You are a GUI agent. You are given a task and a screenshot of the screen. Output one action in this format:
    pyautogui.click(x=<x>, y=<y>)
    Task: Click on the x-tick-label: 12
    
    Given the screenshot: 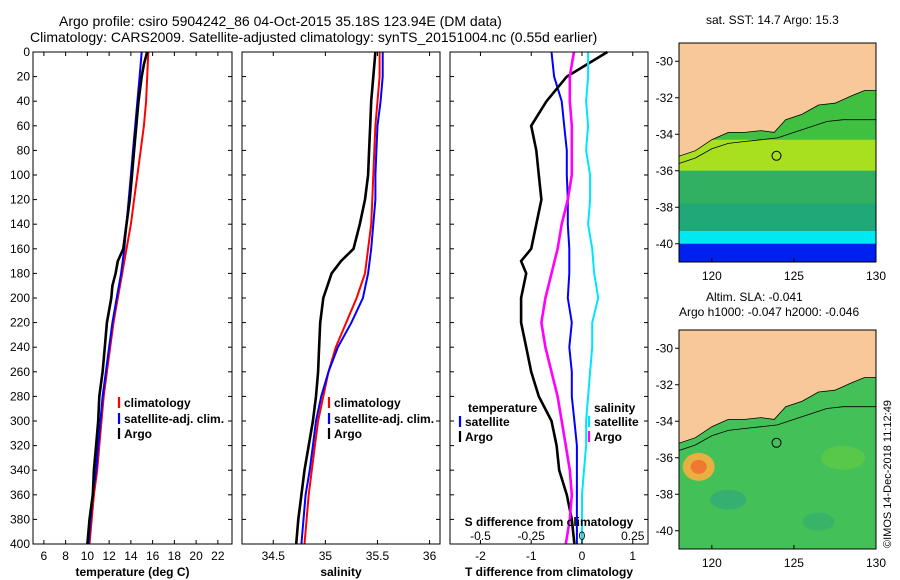 What is the action you would take?
    pyautogui.click(x=109, y=556)
    